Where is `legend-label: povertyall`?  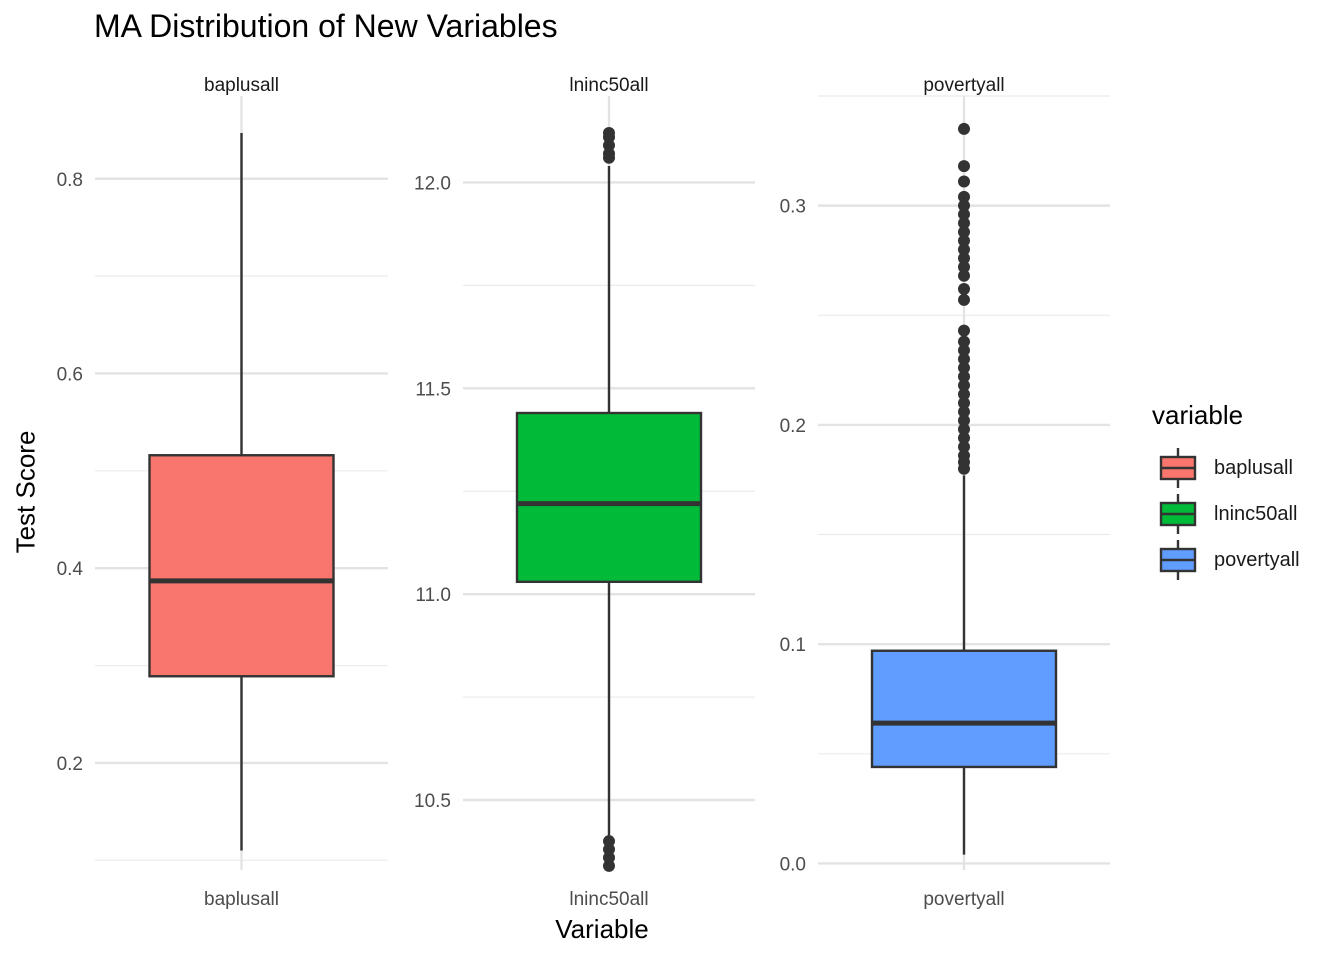 legend-label: povertyall is located at coordinates (1257, 559).